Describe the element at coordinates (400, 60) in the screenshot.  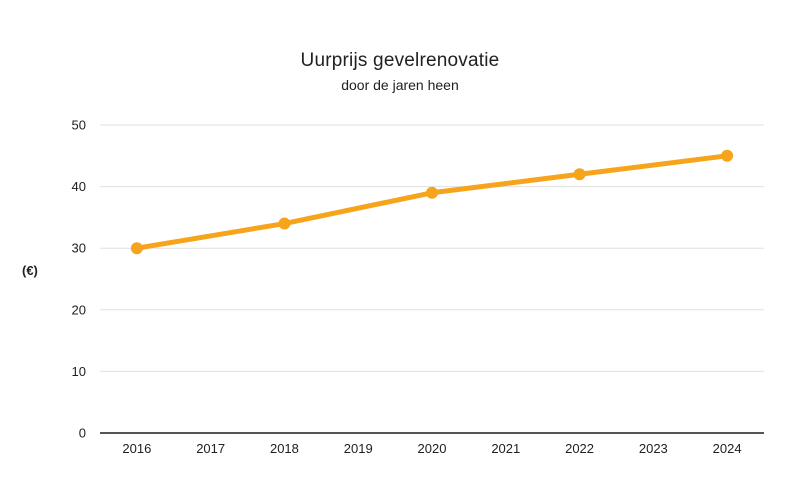
I see `chart-title: Uurprijs gevelrenovatie` at that location.